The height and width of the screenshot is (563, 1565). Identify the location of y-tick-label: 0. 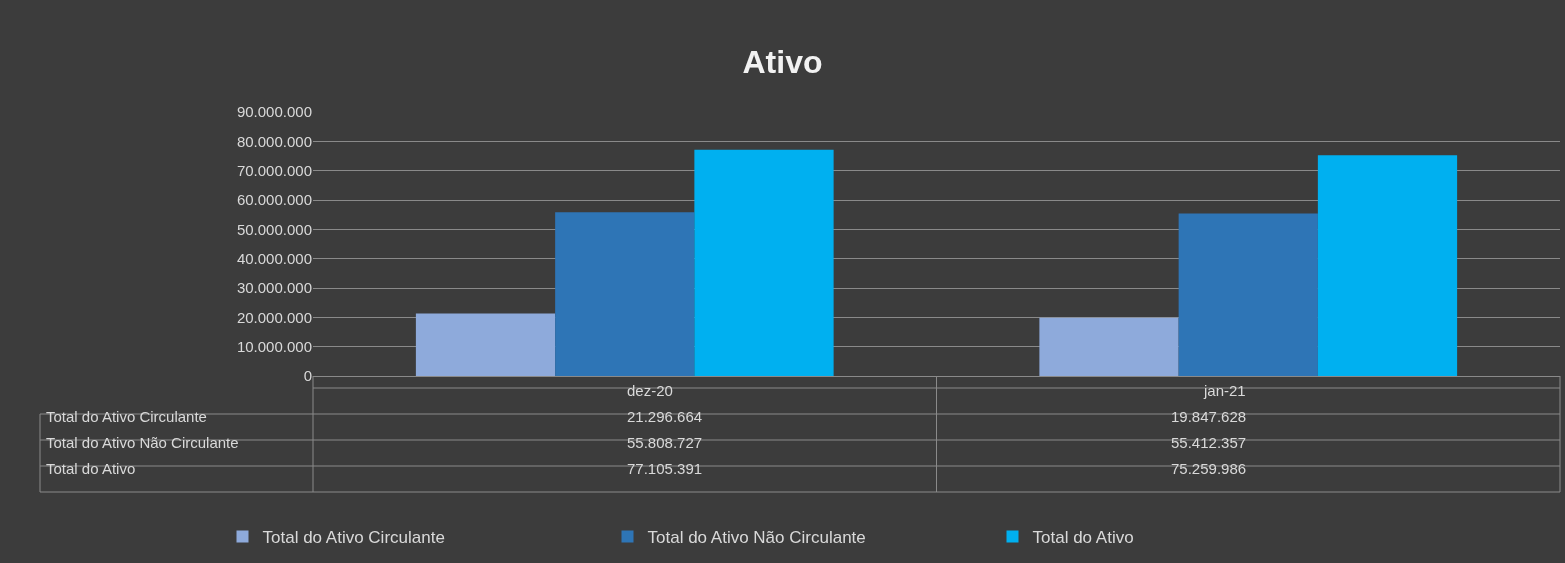
(307, 376).